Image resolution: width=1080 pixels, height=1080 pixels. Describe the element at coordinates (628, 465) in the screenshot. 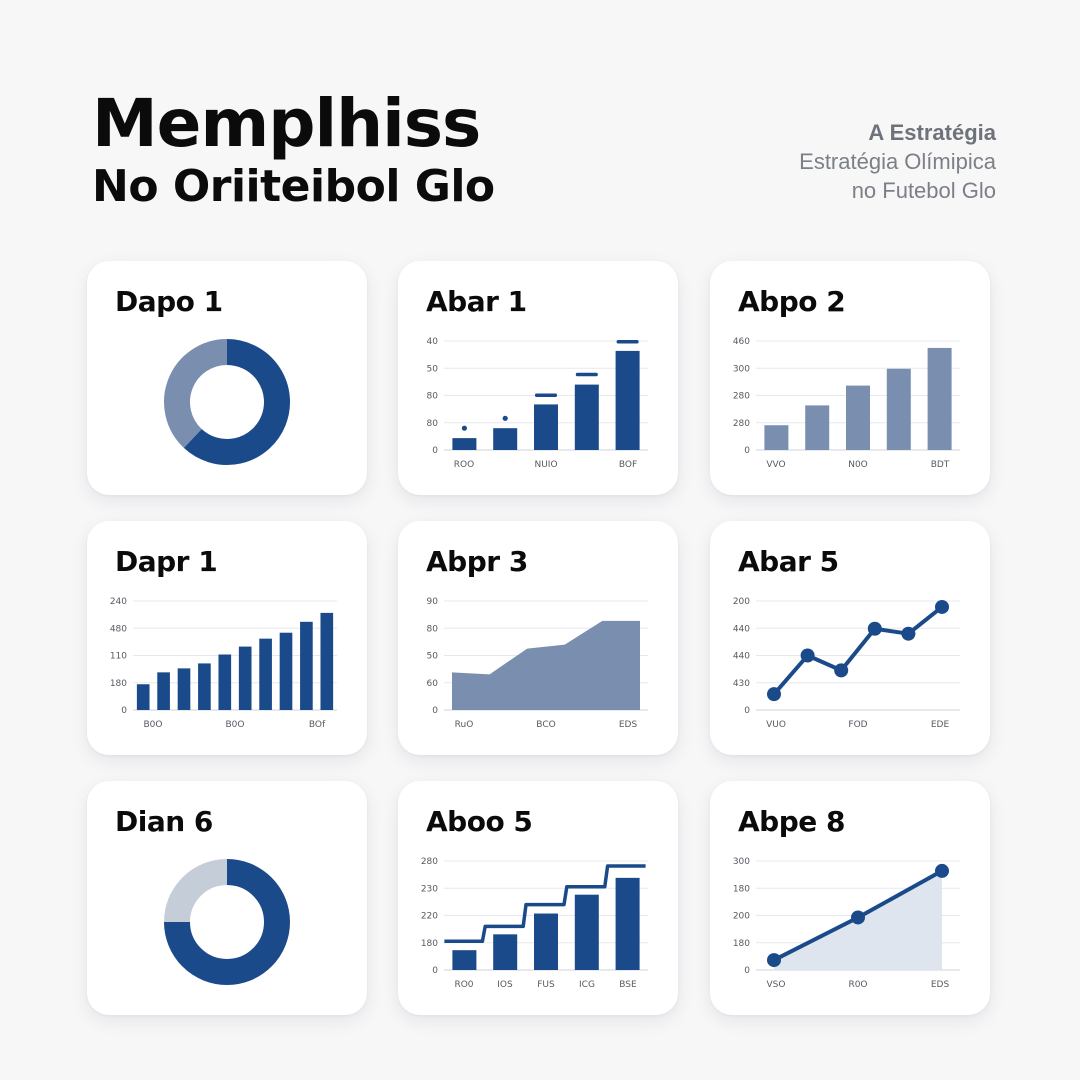

I see `x-tick-label: BOF` at that location.